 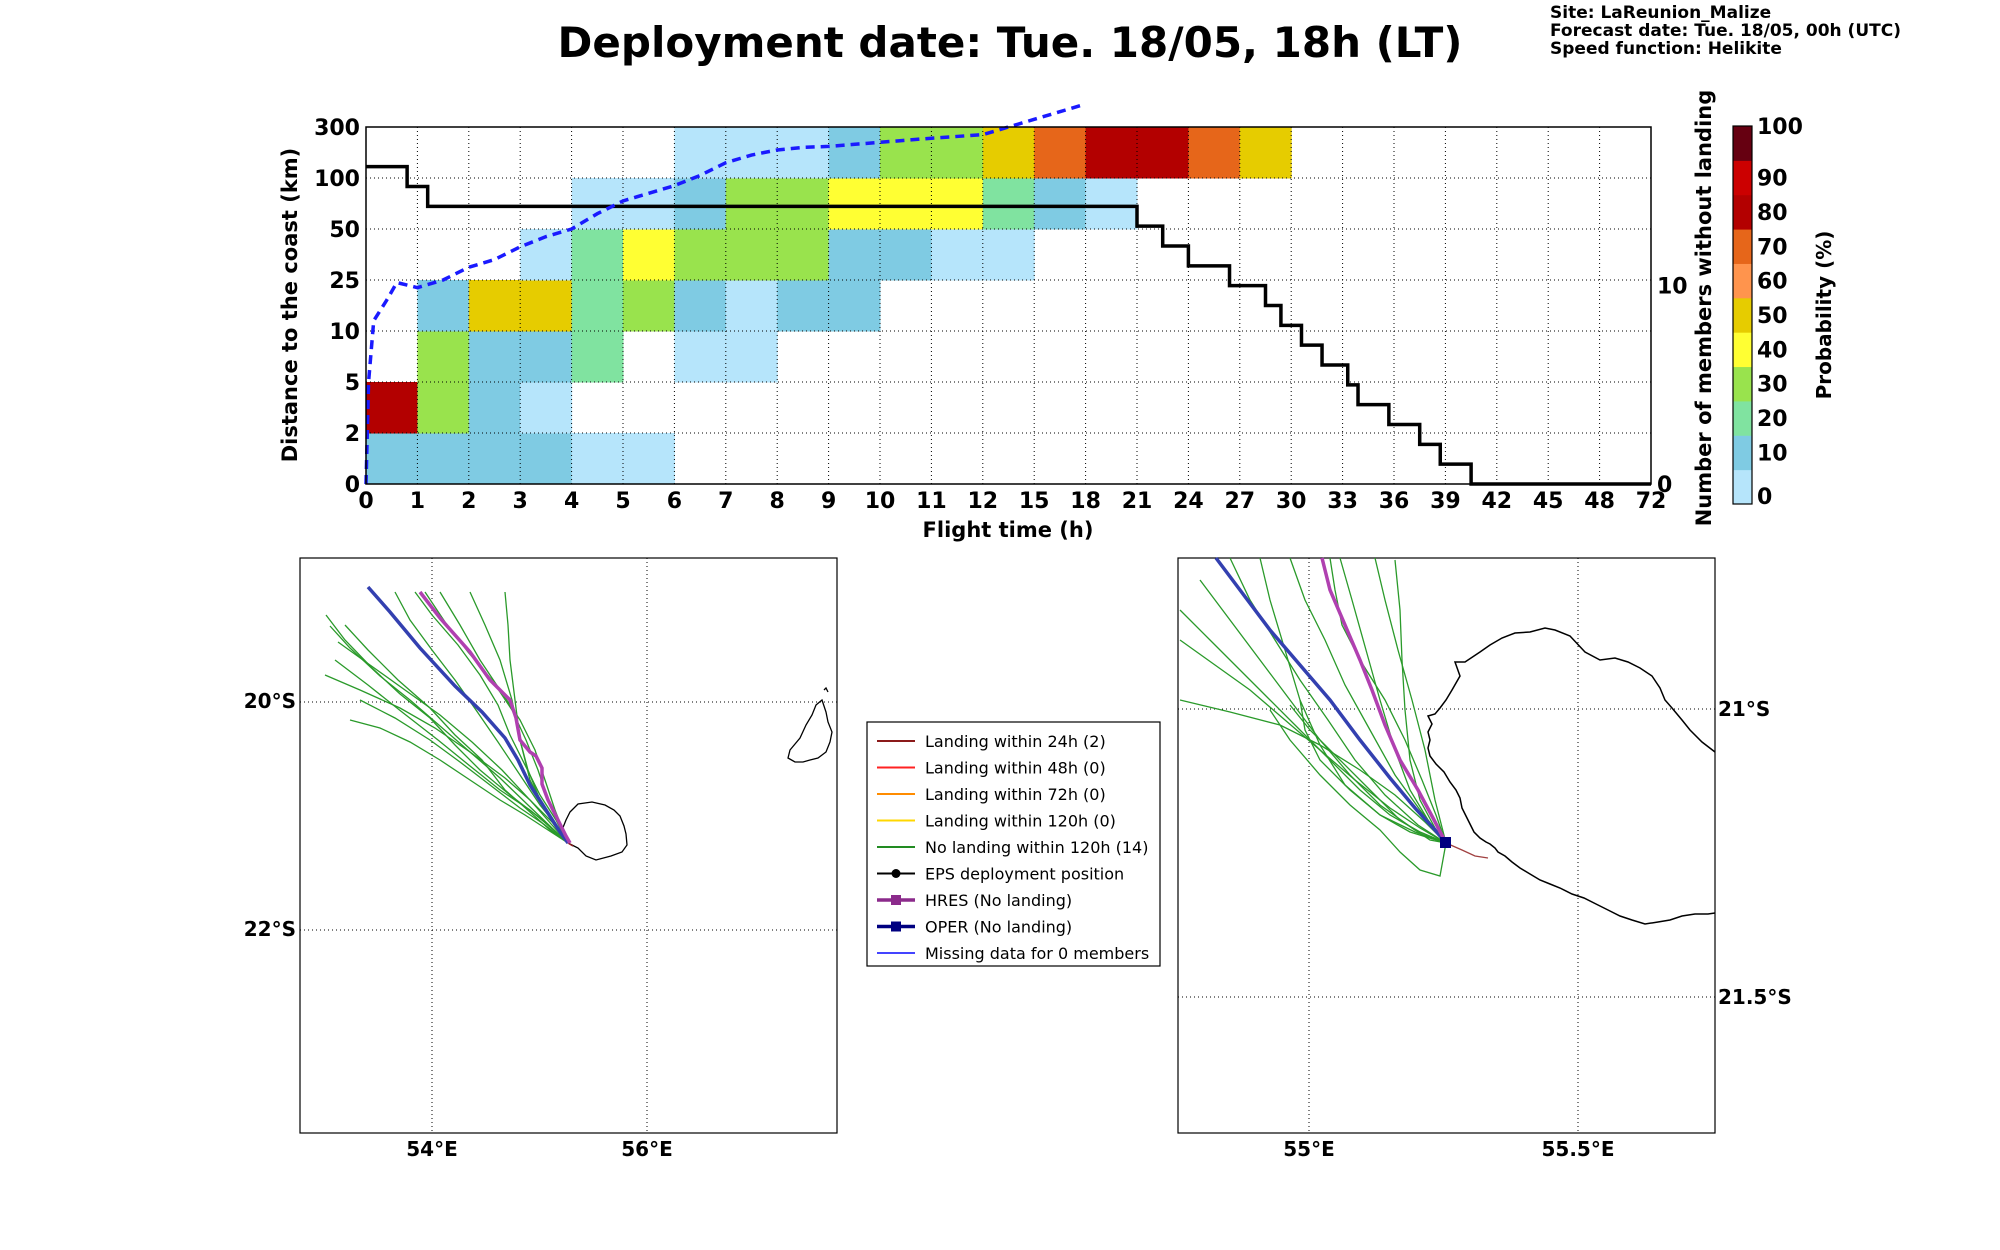 I want to click on map-left-lon-56: 56°E, so click(x=647, y=1149).